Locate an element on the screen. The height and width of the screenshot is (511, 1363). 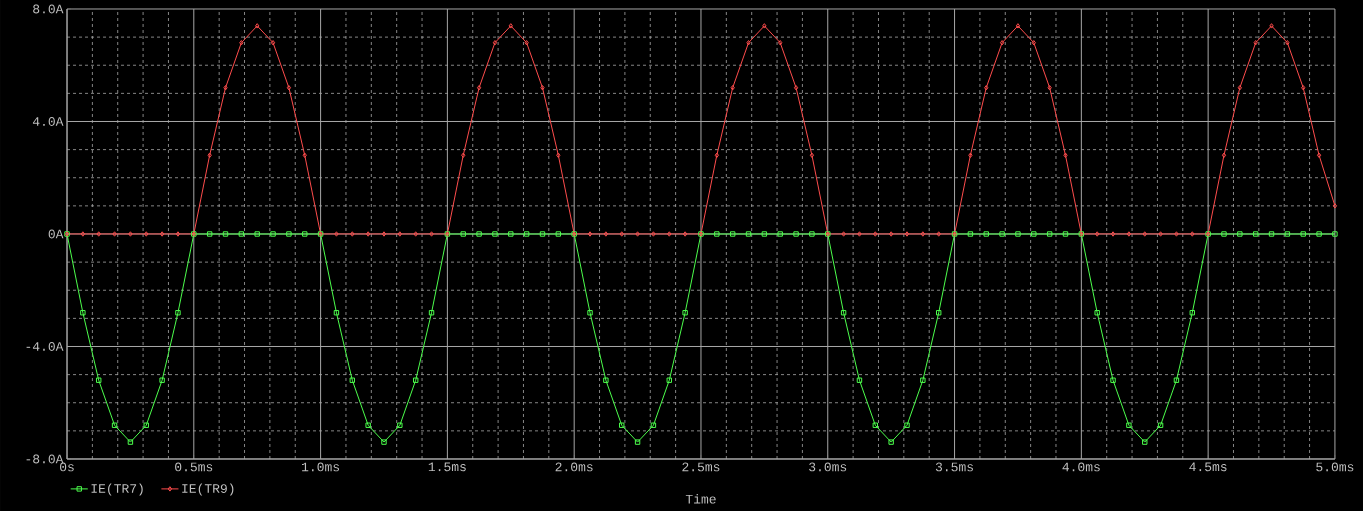
legend-label: IE(TR9) is located at coordinates (208, 489).